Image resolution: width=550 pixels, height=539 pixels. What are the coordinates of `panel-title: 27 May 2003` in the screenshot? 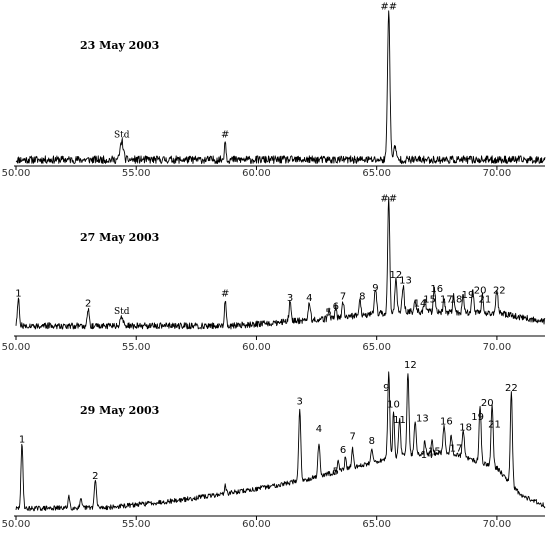 It's located at (119, 237).